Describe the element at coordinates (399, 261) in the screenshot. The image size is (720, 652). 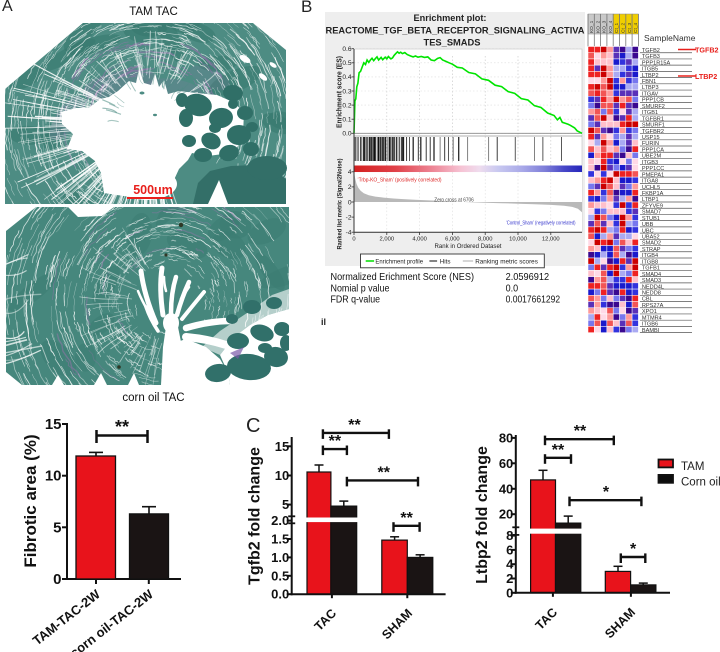
I see `svg-text: Enrichment profile` at that location.